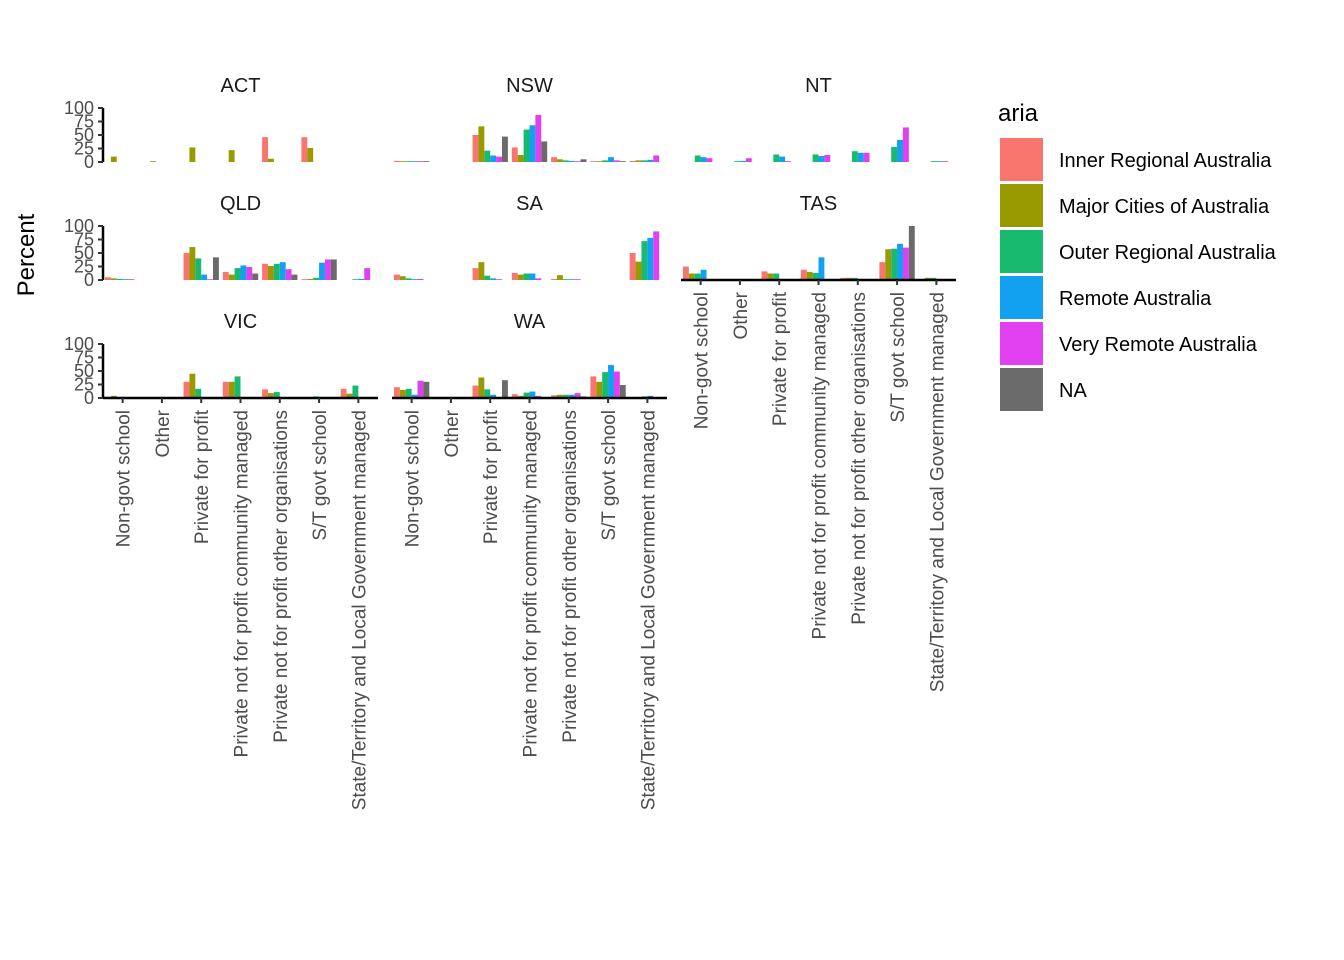  What do you see at coordinates (911, 253) in the screenshot?
I see `bar-tas-s-t-govt-school-na` at bounding box center [911, 253].